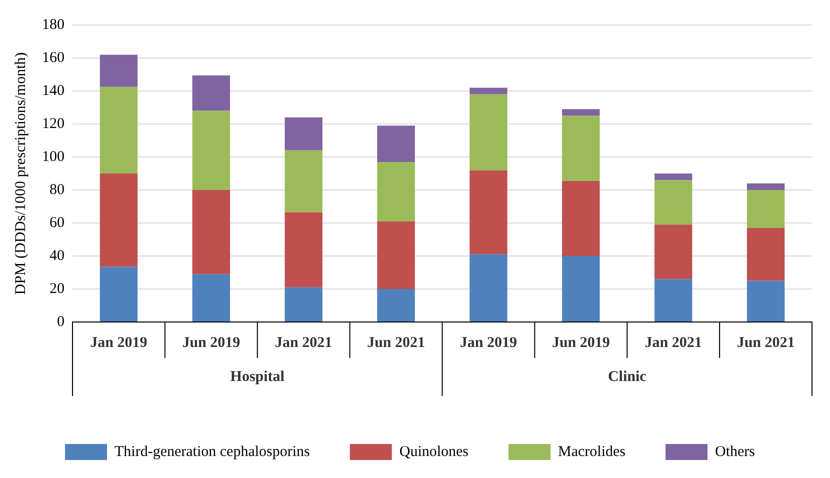 The image size is (830, 478). I want to click on y-tick-label: 100, so click(53, 156).